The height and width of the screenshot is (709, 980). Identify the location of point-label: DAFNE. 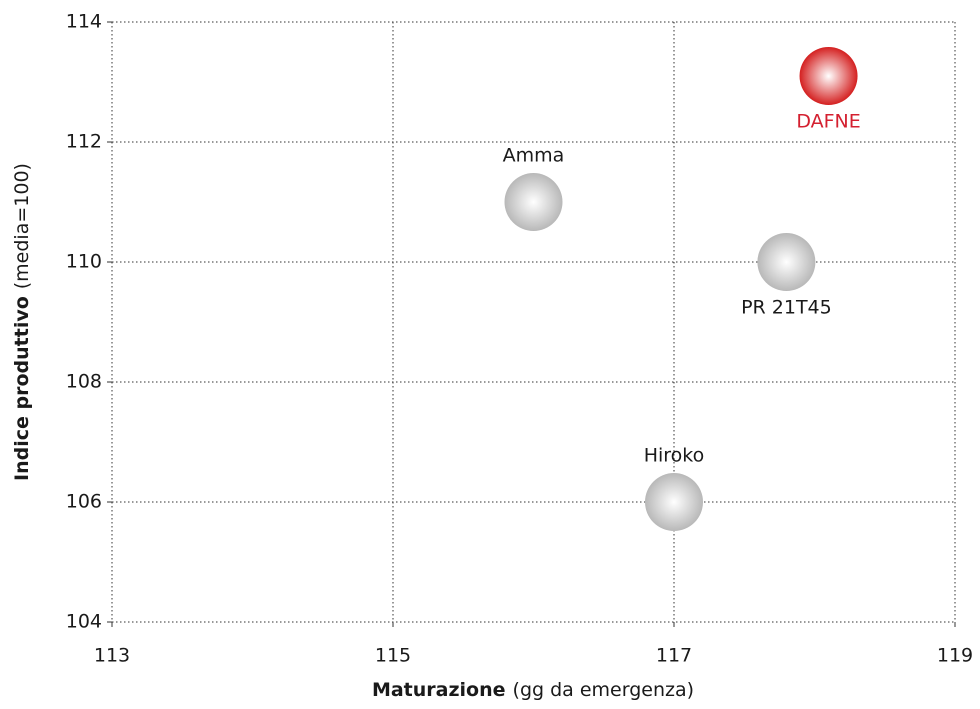
(828, 122).